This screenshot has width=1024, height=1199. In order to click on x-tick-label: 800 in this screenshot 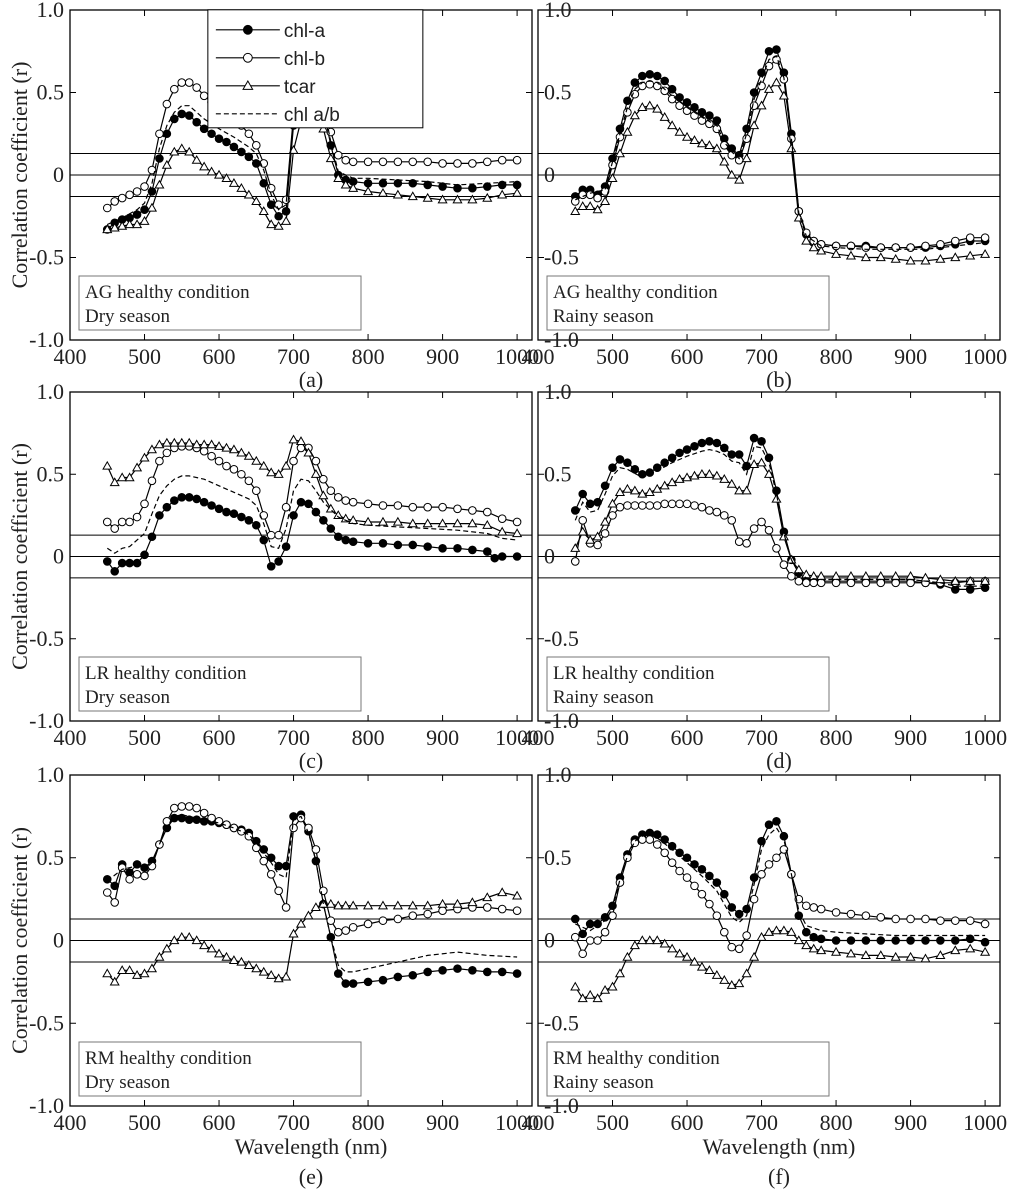, I will do `click(836, 1122)`.